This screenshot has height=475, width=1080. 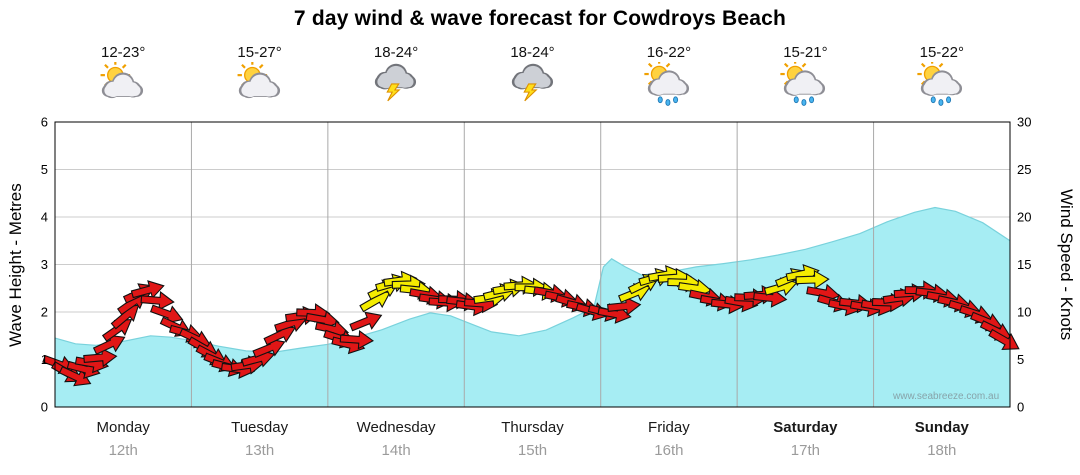 What do you see at coordinates (44, 264) in the screenshot?
I see `wave-height-tick: 3` at bounding box center [44, 264].